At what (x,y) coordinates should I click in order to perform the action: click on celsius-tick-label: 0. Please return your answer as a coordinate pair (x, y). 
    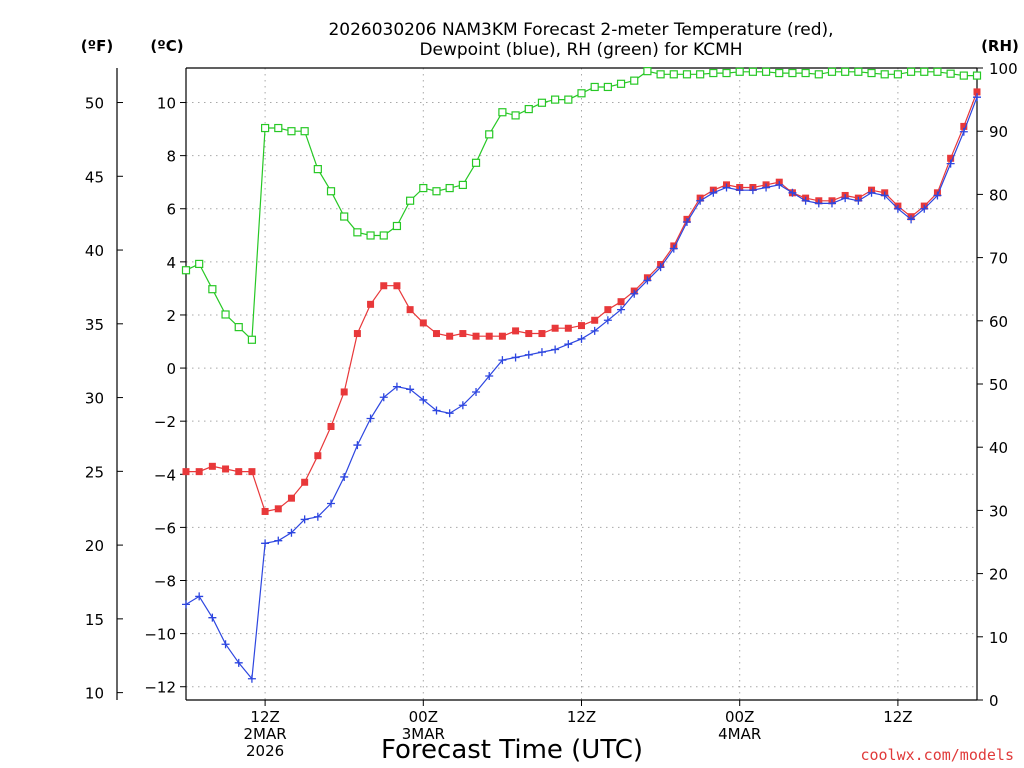
    Looking at the image, I should click on (171, 369).